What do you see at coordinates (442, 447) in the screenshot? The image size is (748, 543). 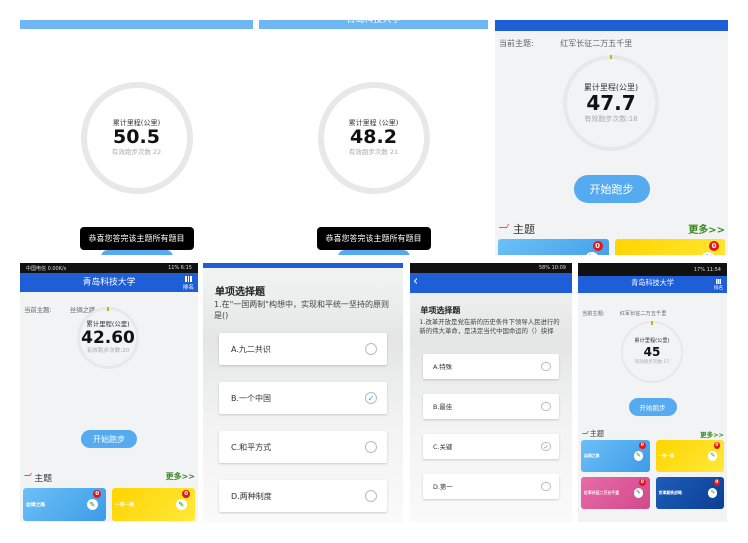 I see `option-label: C.关键` at bounding box center [442, 447].